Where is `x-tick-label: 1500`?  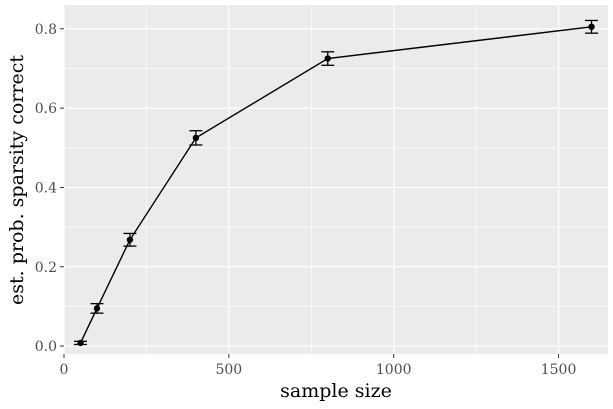 x-tick-label: 1500 is located at coordinates (559, 370).